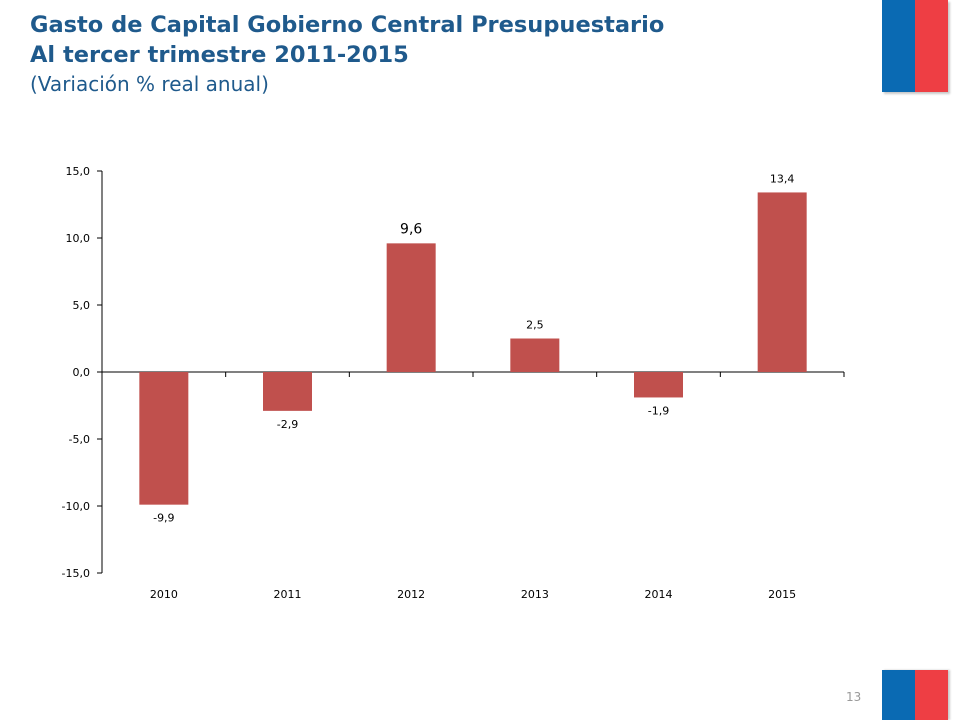 The width and height of the screenshot is (960, 720). Describe the element at coordinates (411, 307) in the screenshot. I see `bar-2012` at that location.